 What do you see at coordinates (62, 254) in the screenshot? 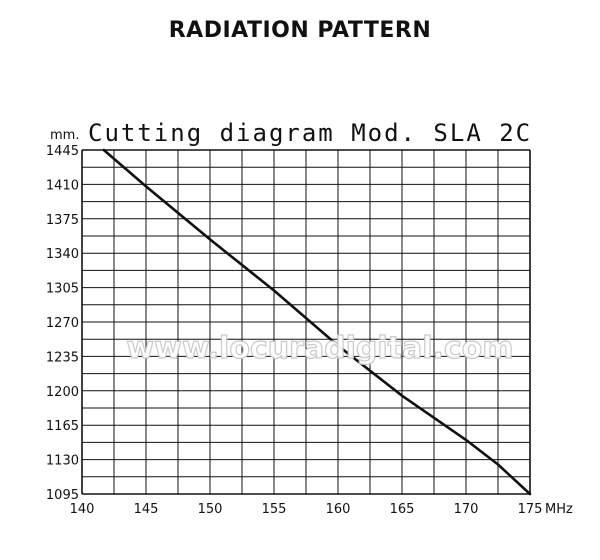
I see `y-tick-label-1340: 1340` at bounding box center [62, 254].